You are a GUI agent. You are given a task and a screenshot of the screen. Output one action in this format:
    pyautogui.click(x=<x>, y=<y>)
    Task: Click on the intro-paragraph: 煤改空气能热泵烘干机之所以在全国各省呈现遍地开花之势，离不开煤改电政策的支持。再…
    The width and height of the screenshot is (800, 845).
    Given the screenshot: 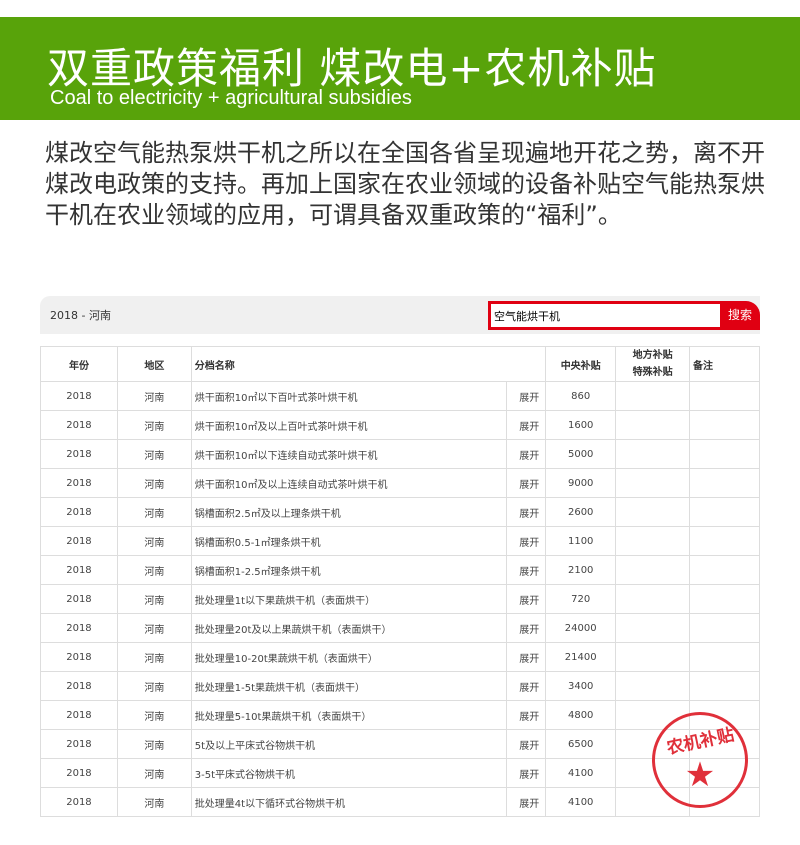 What is the action you would take?
    pyautogui.click(x=405, y=184)
    